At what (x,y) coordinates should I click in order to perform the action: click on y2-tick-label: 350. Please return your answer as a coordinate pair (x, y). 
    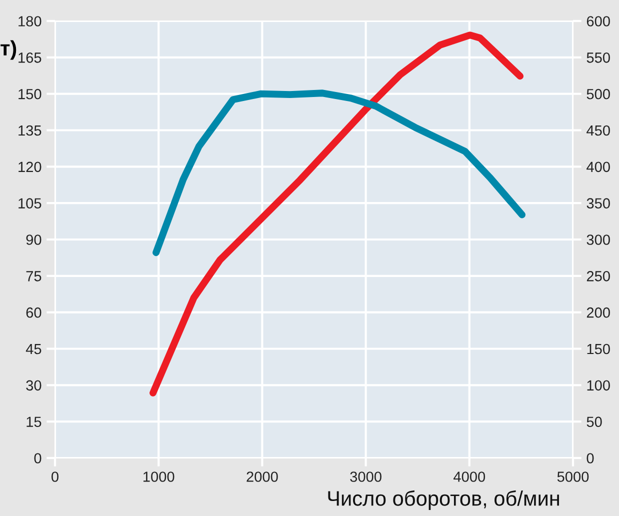
    Looking at the image, I should click on (598, 203).